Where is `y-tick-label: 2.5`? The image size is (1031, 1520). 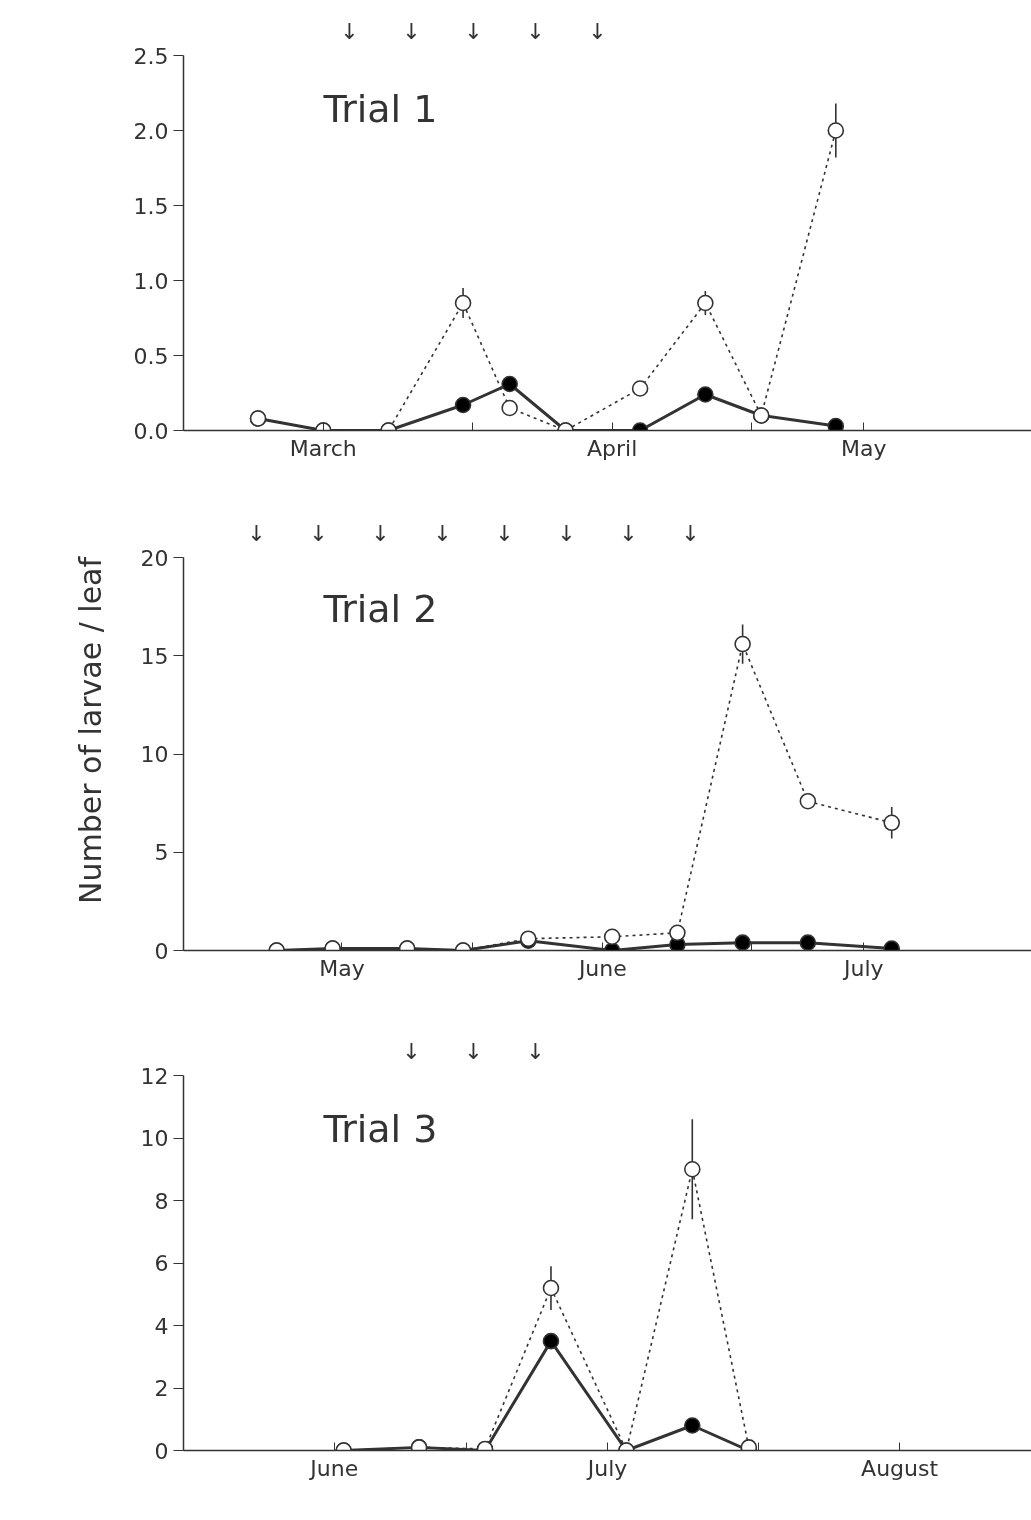
y-tick-label: 2.5 is located at coordinates (151, 56).